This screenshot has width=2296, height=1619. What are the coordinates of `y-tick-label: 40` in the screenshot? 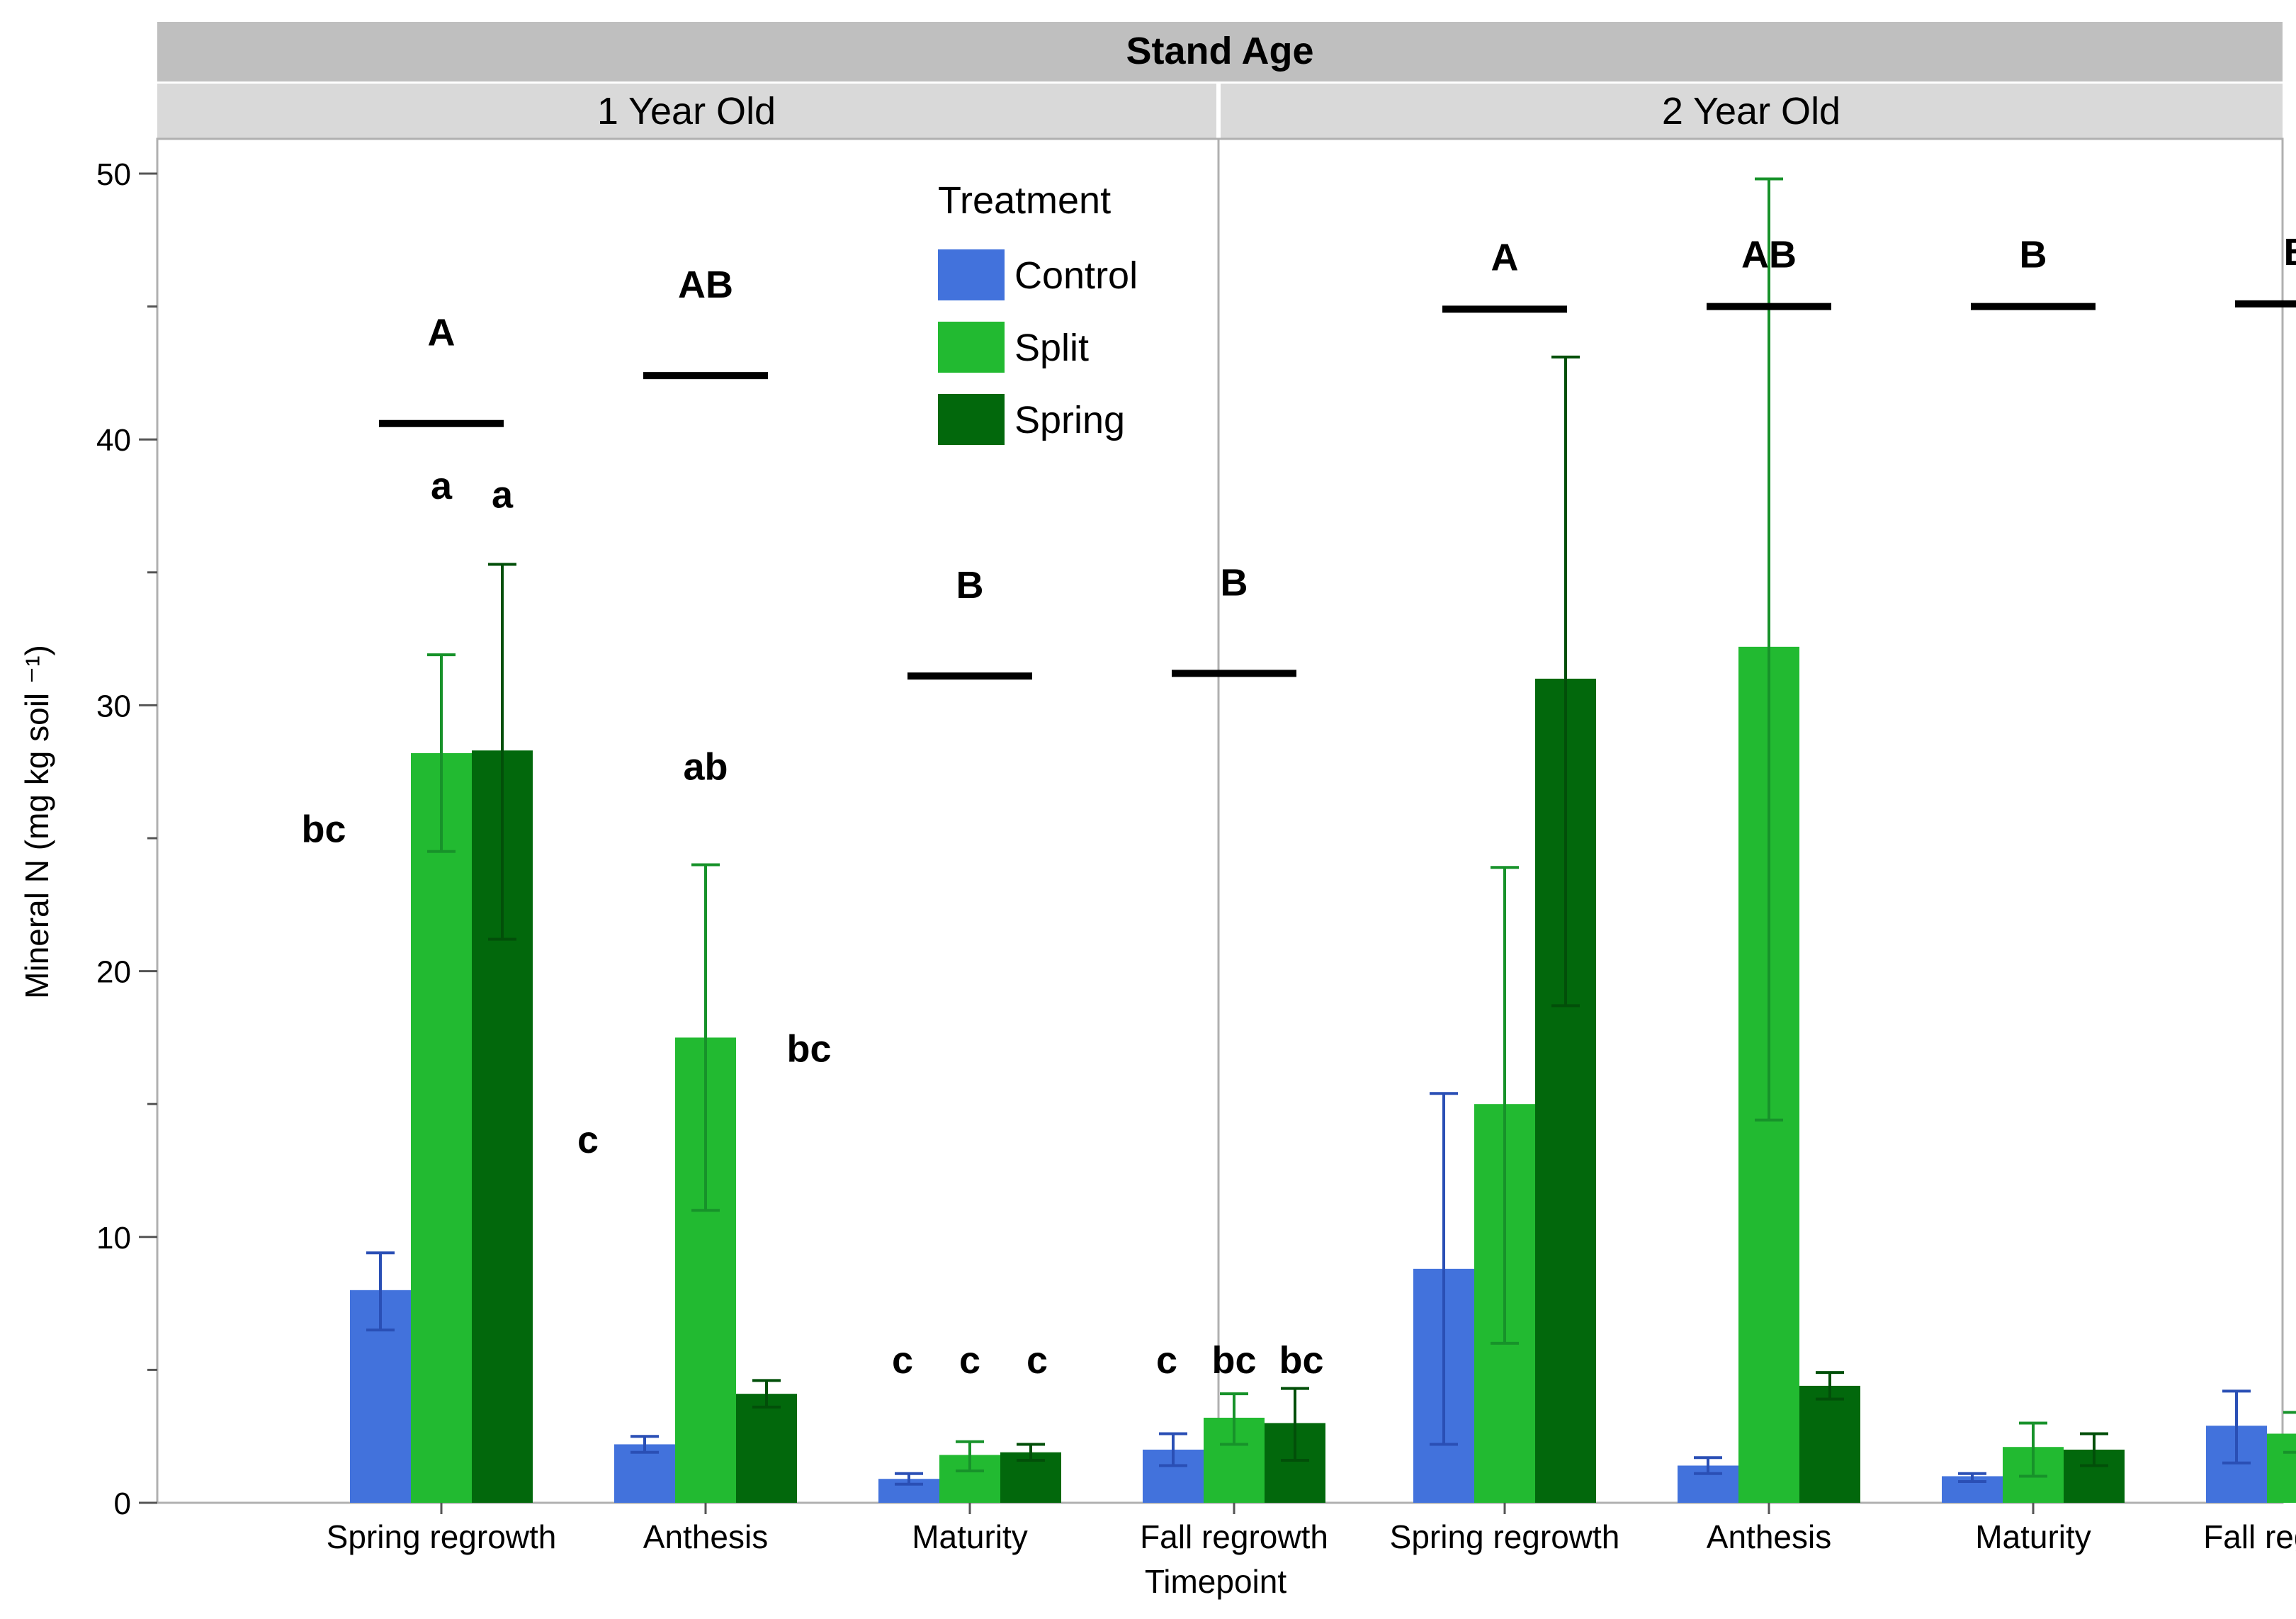 It's located at (113, 441).